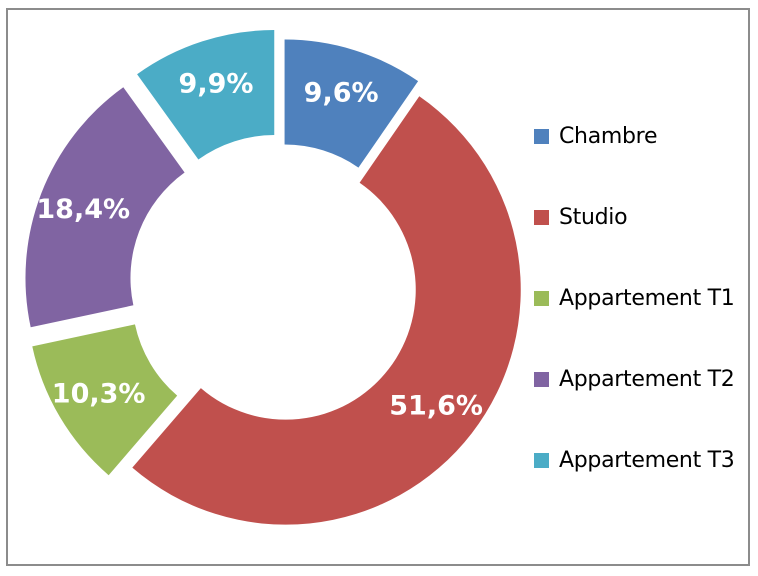  I want to click on donut-slice-chambre, so click(351, 103).